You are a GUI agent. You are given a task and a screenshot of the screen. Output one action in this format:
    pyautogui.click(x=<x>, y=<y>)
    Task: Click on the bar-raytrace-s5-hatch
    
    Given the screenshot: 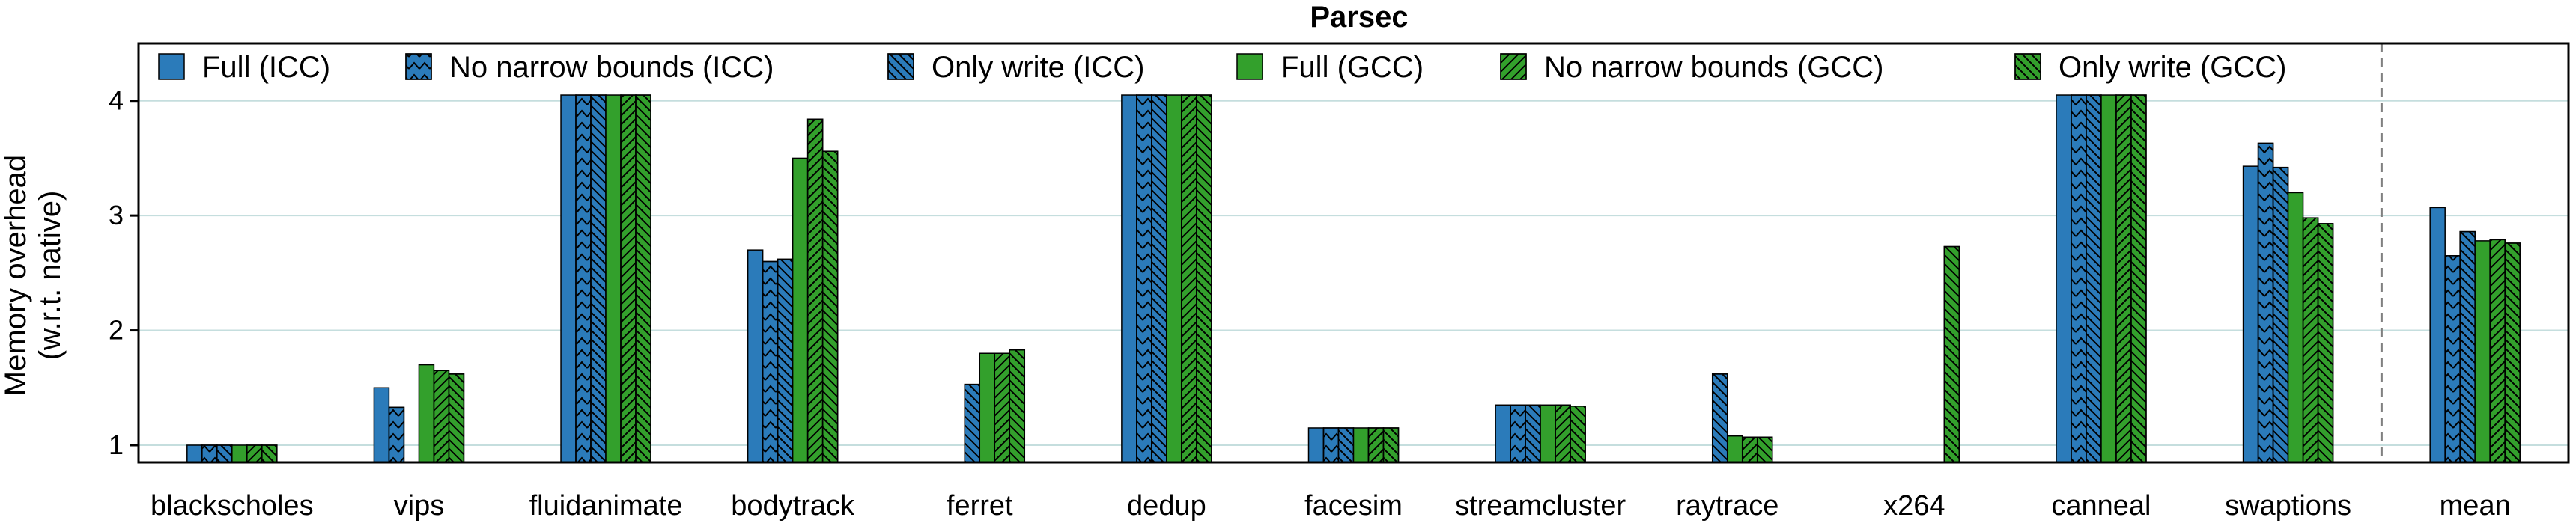 What is the action you would take?
    pyautogui.click(x=1764, y=449)
    